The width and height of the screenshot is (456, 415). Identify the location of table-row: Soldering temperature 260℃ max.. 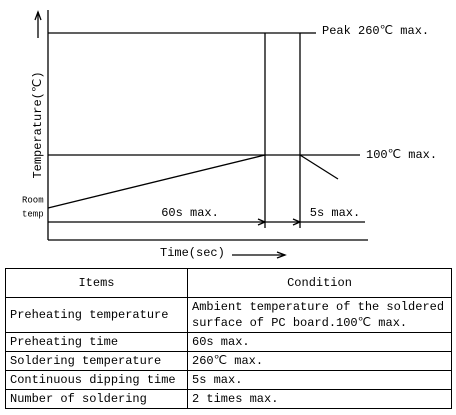
(228, 361).